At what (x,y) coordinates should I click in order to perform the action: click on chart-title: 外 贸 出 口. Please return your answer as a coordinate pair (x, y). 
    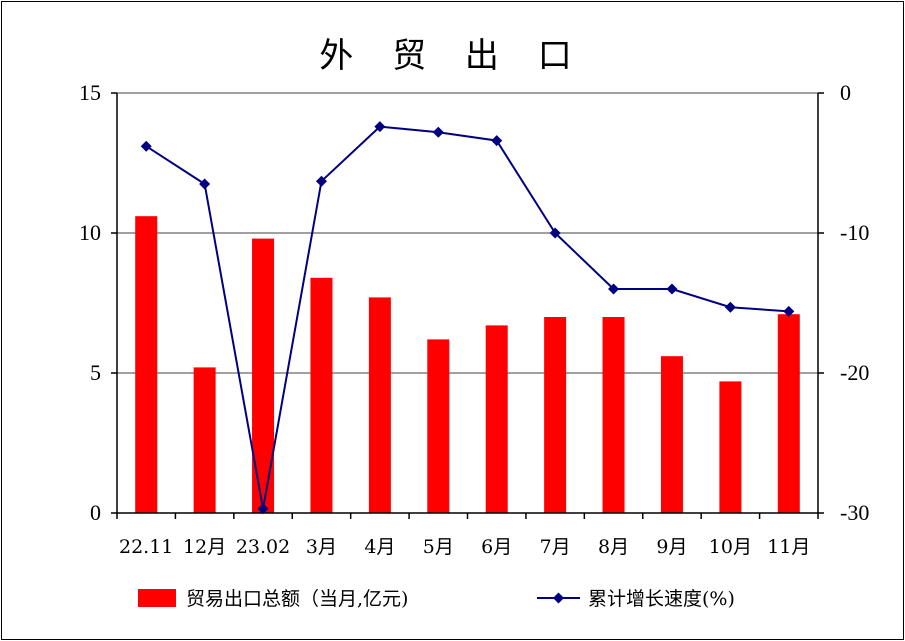
    Looking at the image, I should click on (452, 56).